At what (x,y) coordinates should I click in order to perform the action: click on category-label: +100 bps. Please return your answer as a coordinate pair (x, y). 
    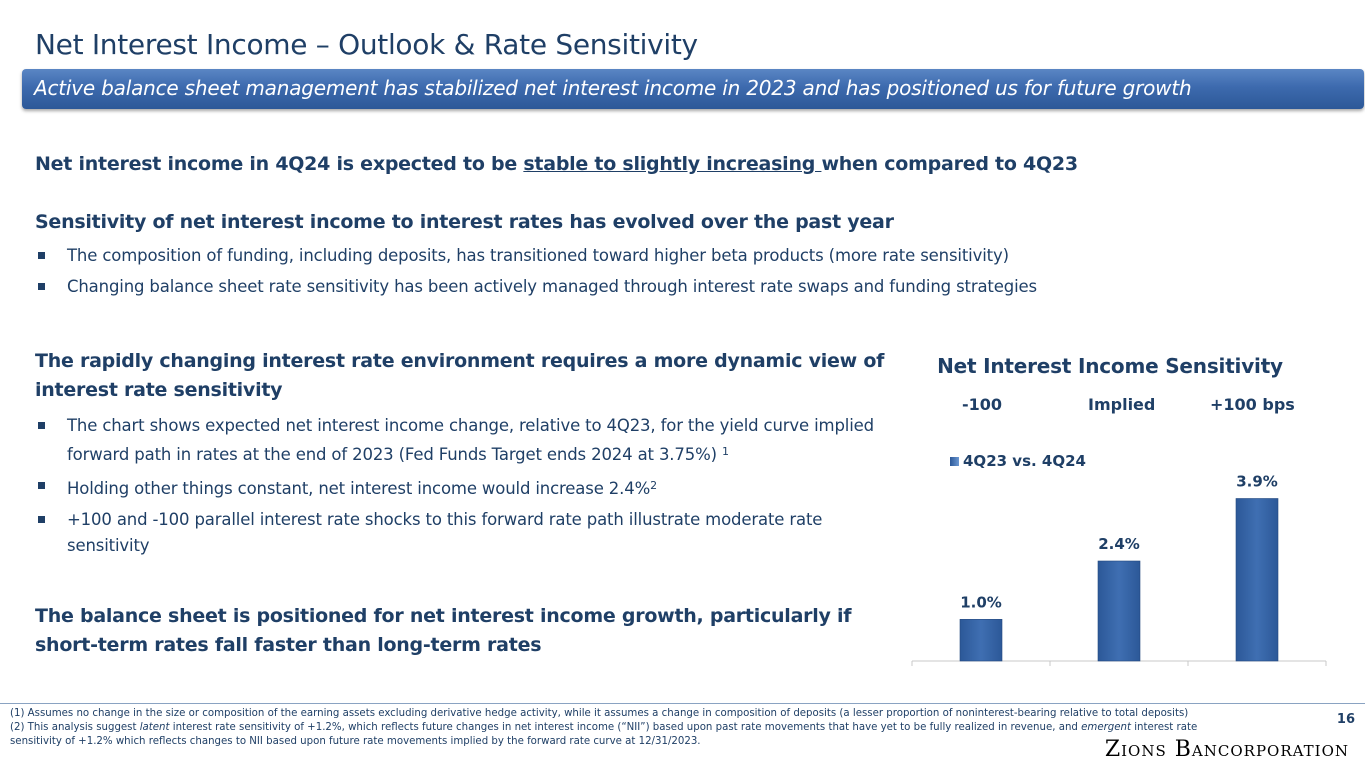
    Looking at the image, I should click on (1252, 404).